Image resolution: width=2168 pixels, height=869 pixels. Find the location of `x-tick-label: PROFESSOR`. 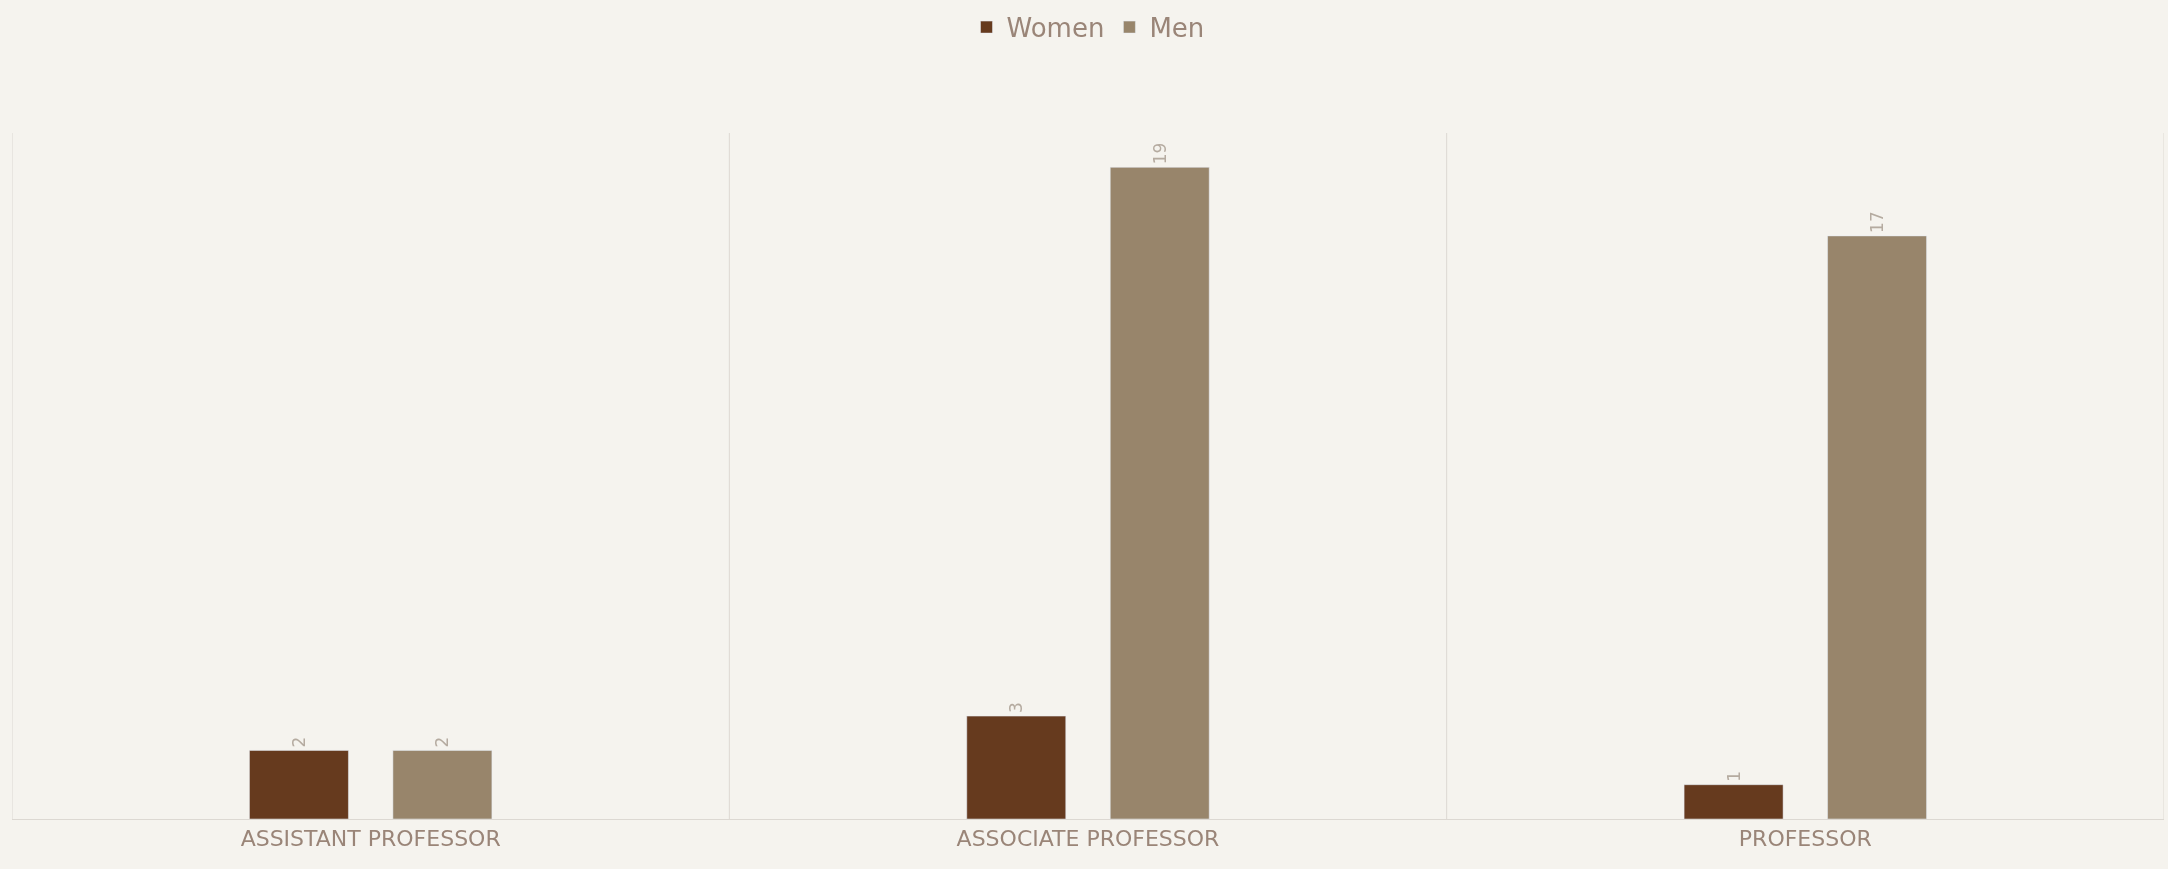

x-tick-label: PROFESSOR is located at coordinates (1805, 839).